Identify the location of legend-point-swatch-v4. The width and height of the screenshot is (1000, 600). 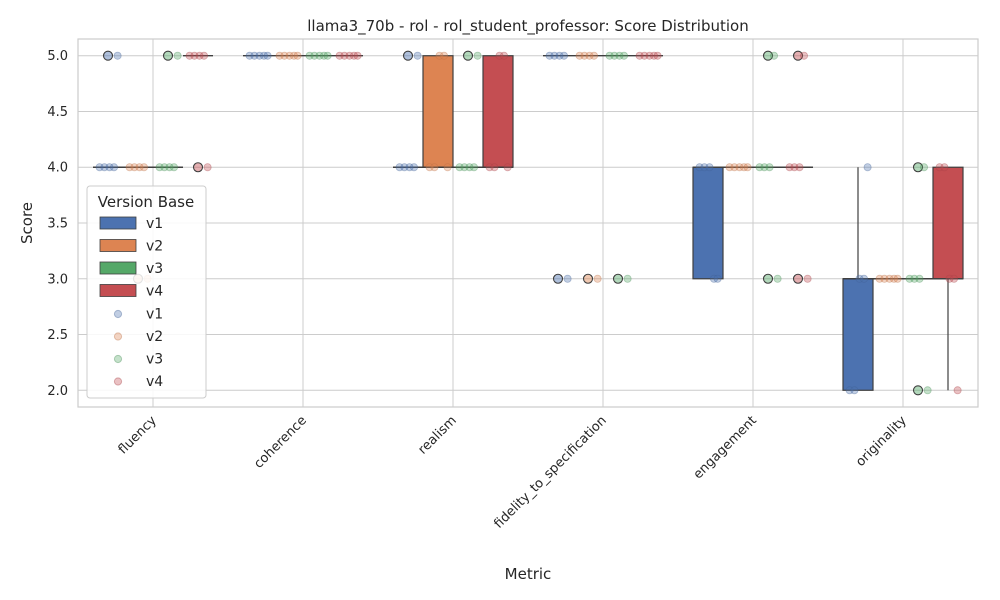
(118, 381).